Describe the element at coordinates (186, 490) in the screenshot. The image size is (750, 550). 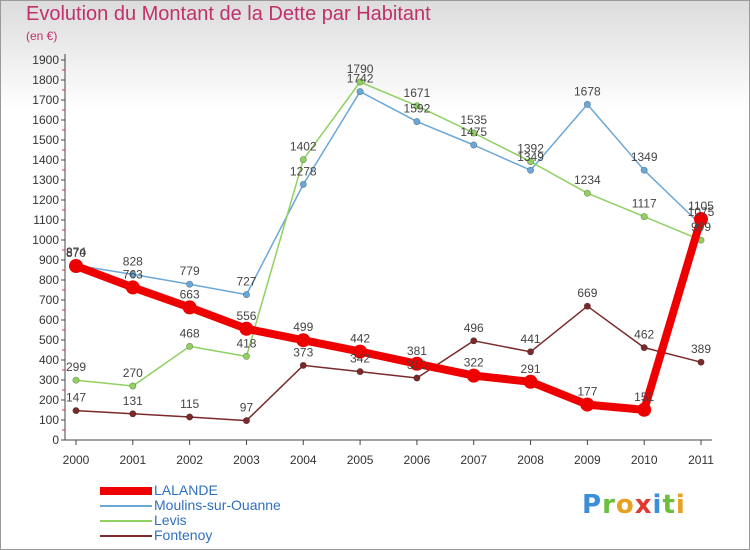
I see `legend-label: LALANDE` at that location.